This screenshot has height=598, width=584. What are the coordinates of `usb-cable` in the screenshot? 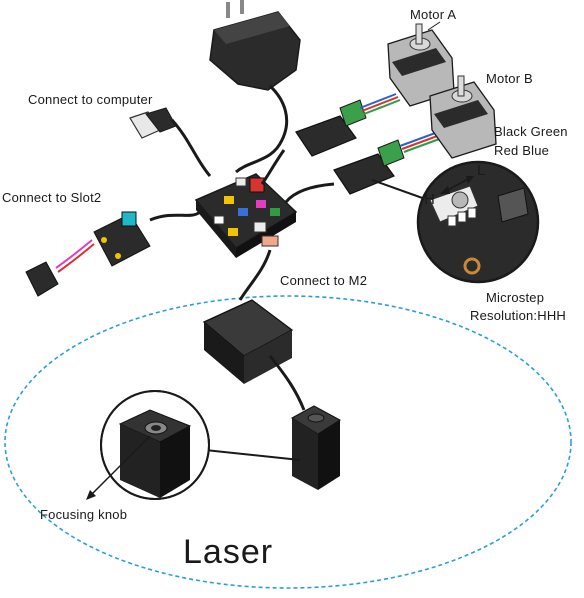 It's located at (170, 142).